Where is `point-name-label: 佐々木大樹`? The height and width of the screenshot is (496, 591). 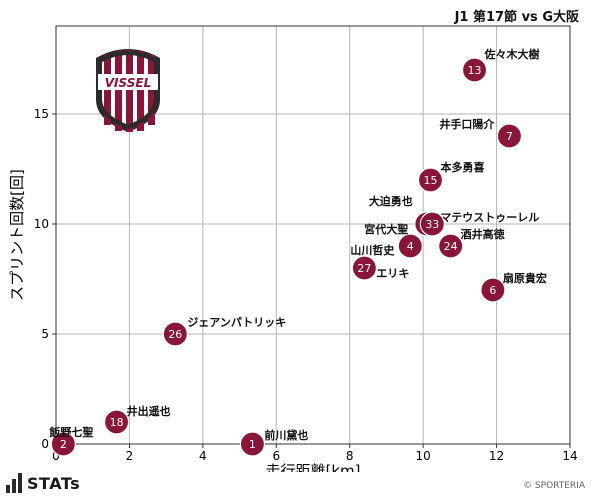
point-name-label: 佐々木大樹 is located at coordinates (512, 54).